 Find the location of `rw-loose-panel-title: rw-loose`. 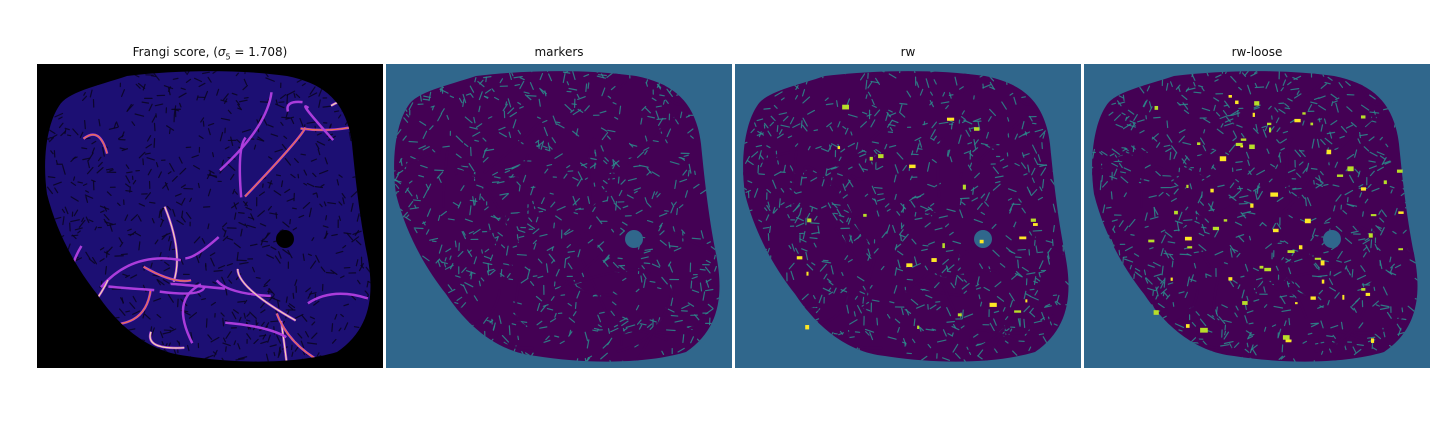

rw-loose-panel-title: rw-loose is located at coordinates (1257, 52).